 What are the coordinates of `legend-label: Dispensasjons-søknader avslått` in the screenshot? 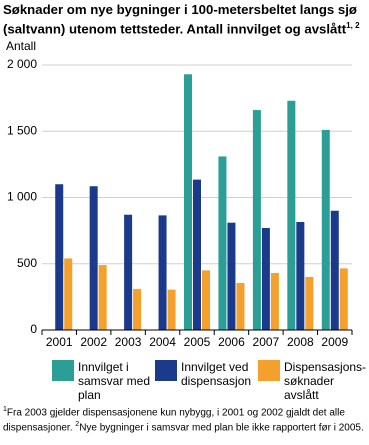 It's located at (325, 381).